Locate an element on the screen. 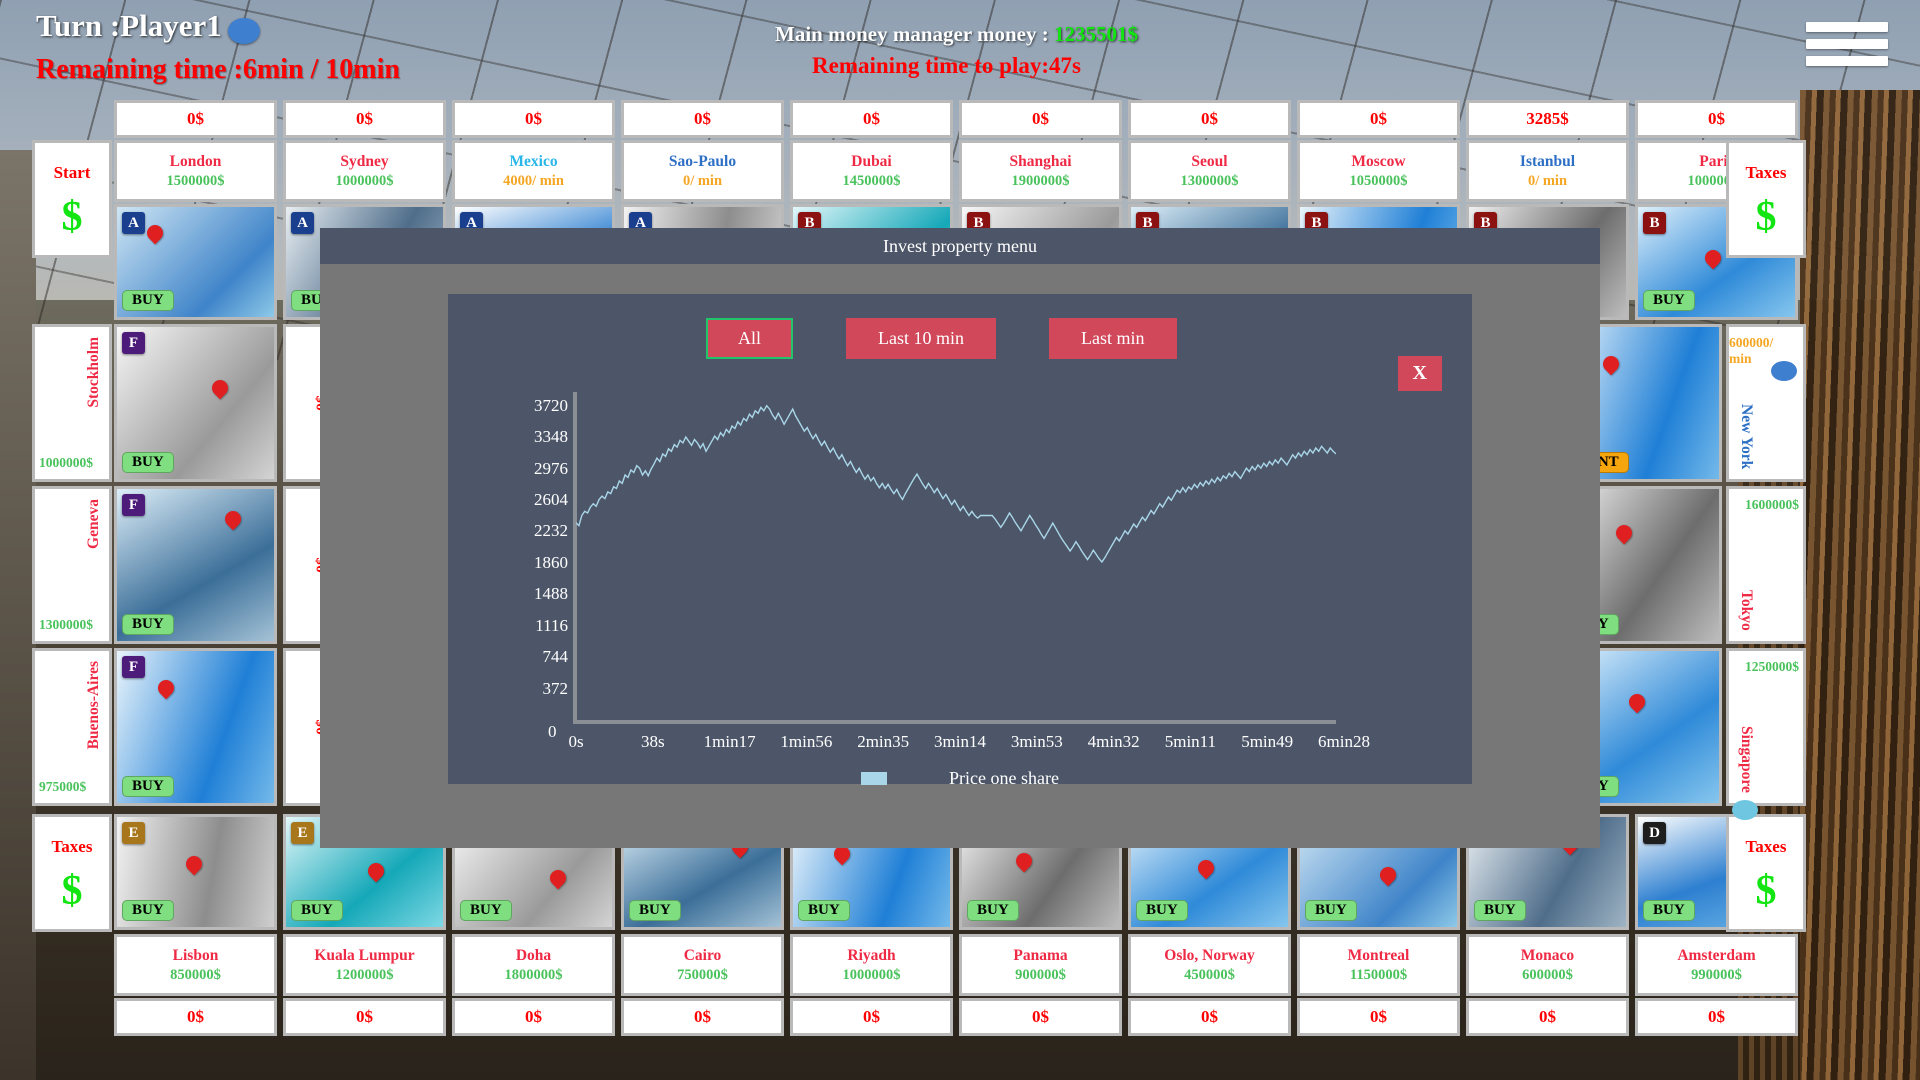 This screenshot has width=1920, height=1080. property-city-name: Riyadh is located at coordinates (871, 956).